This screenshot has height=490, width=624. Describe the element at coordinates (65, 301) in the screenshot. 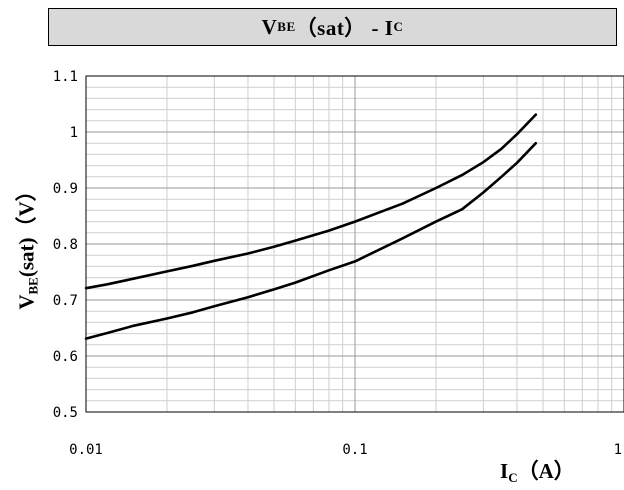

I see `y-tick-label: 0.7` at that location.